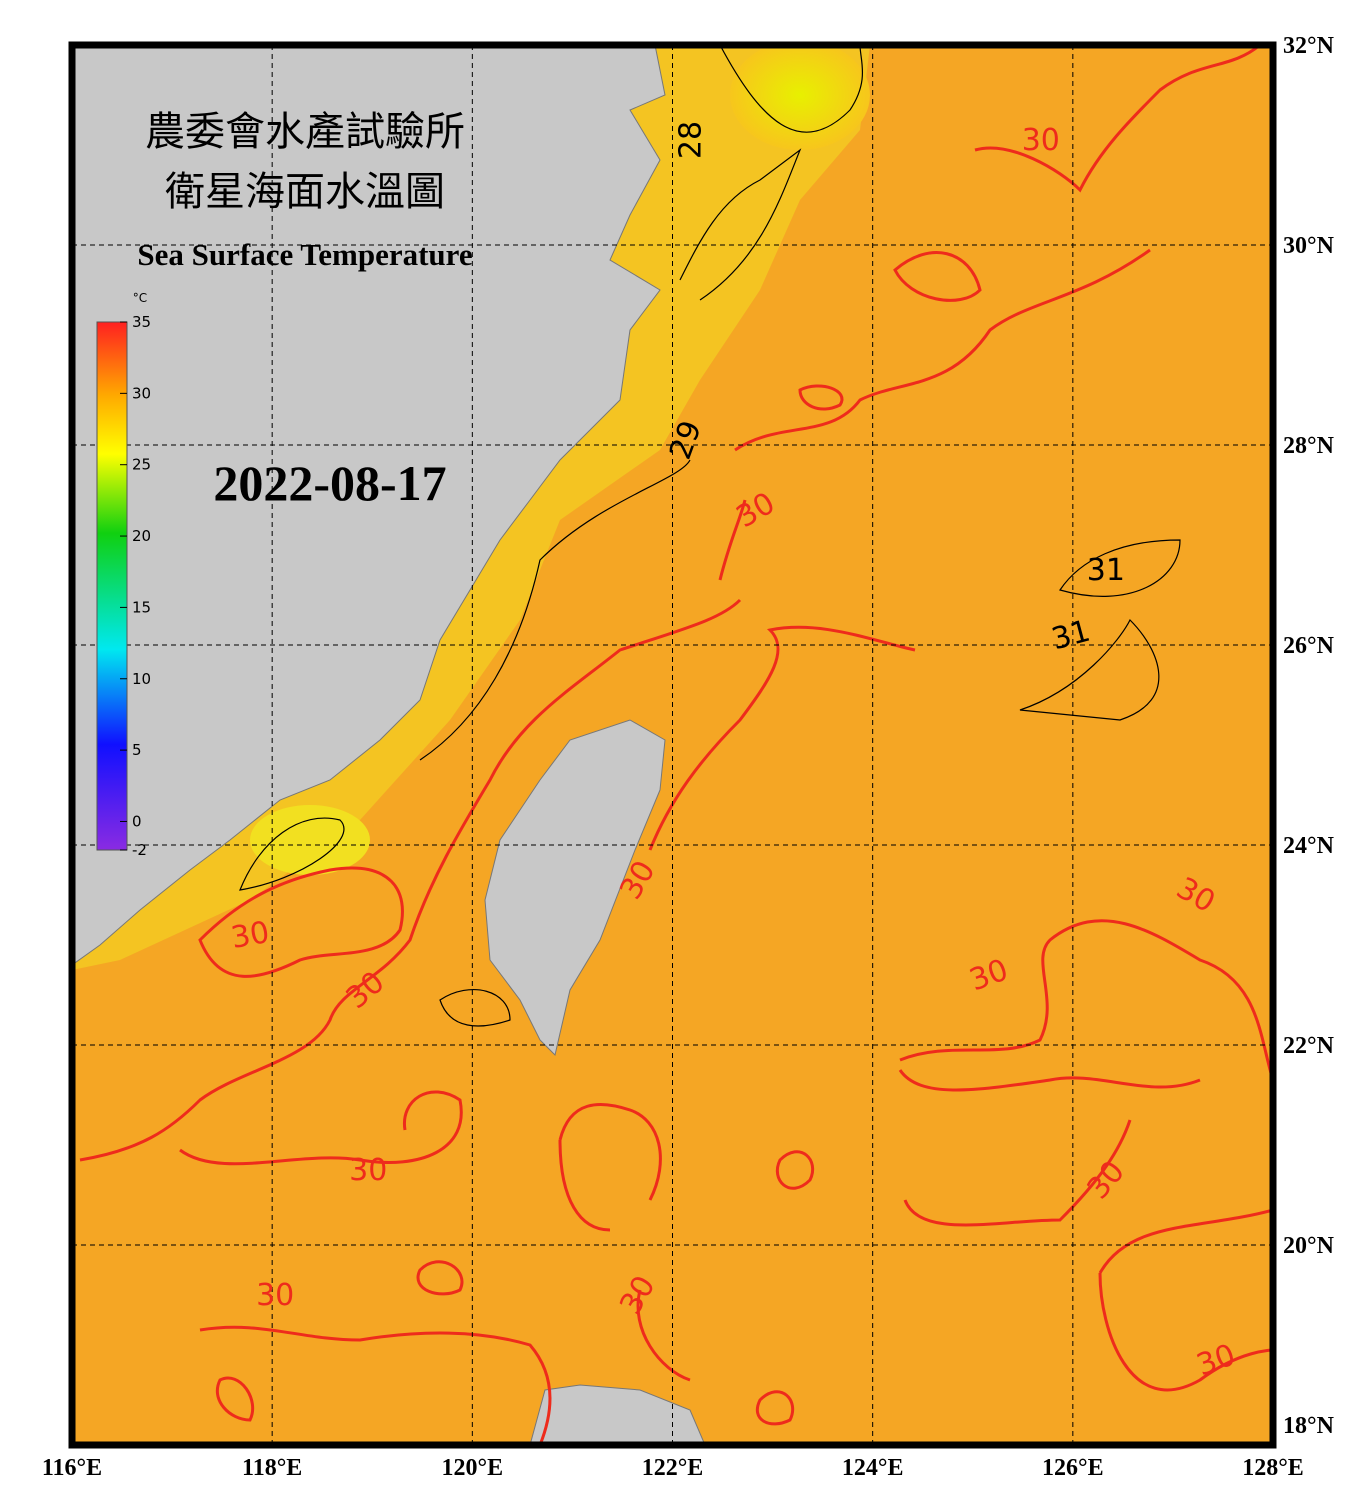 The width and height of the screenshot is (1350, 1500). Describe the element at coordinates (1309, 446) in the screenshot. I see `lat-tick-label: 28°N` at that location.